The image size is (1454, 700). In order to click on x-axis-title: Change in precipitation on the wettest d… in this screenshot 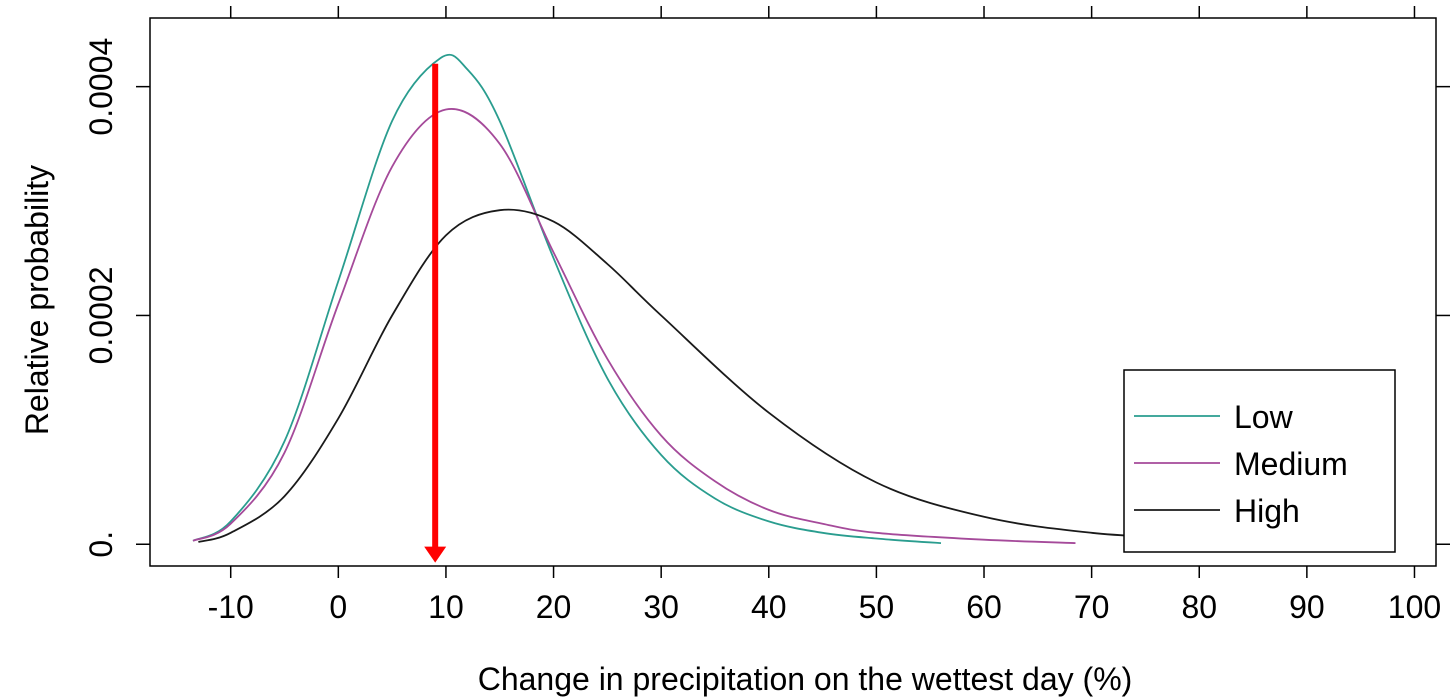, I will do `click(805, 679)`.